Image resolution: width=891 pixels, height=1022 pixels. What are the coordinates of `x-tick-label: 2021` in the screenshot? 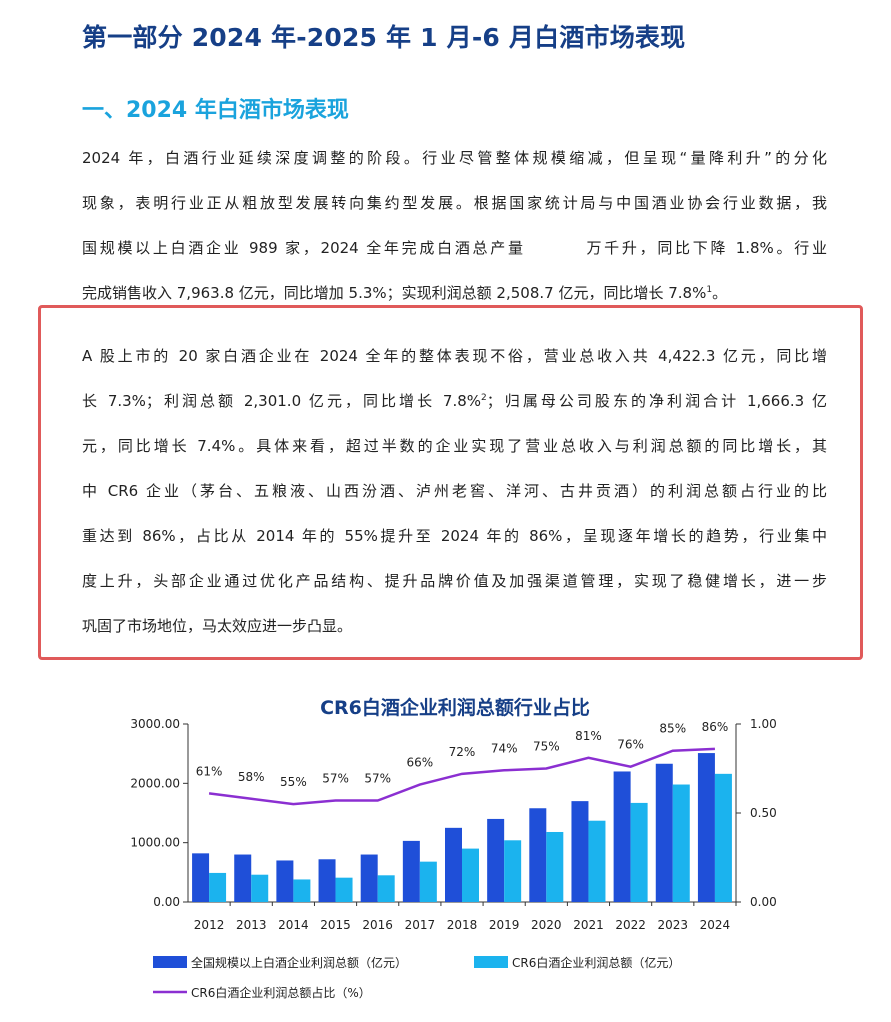 It's located at (588, 925).